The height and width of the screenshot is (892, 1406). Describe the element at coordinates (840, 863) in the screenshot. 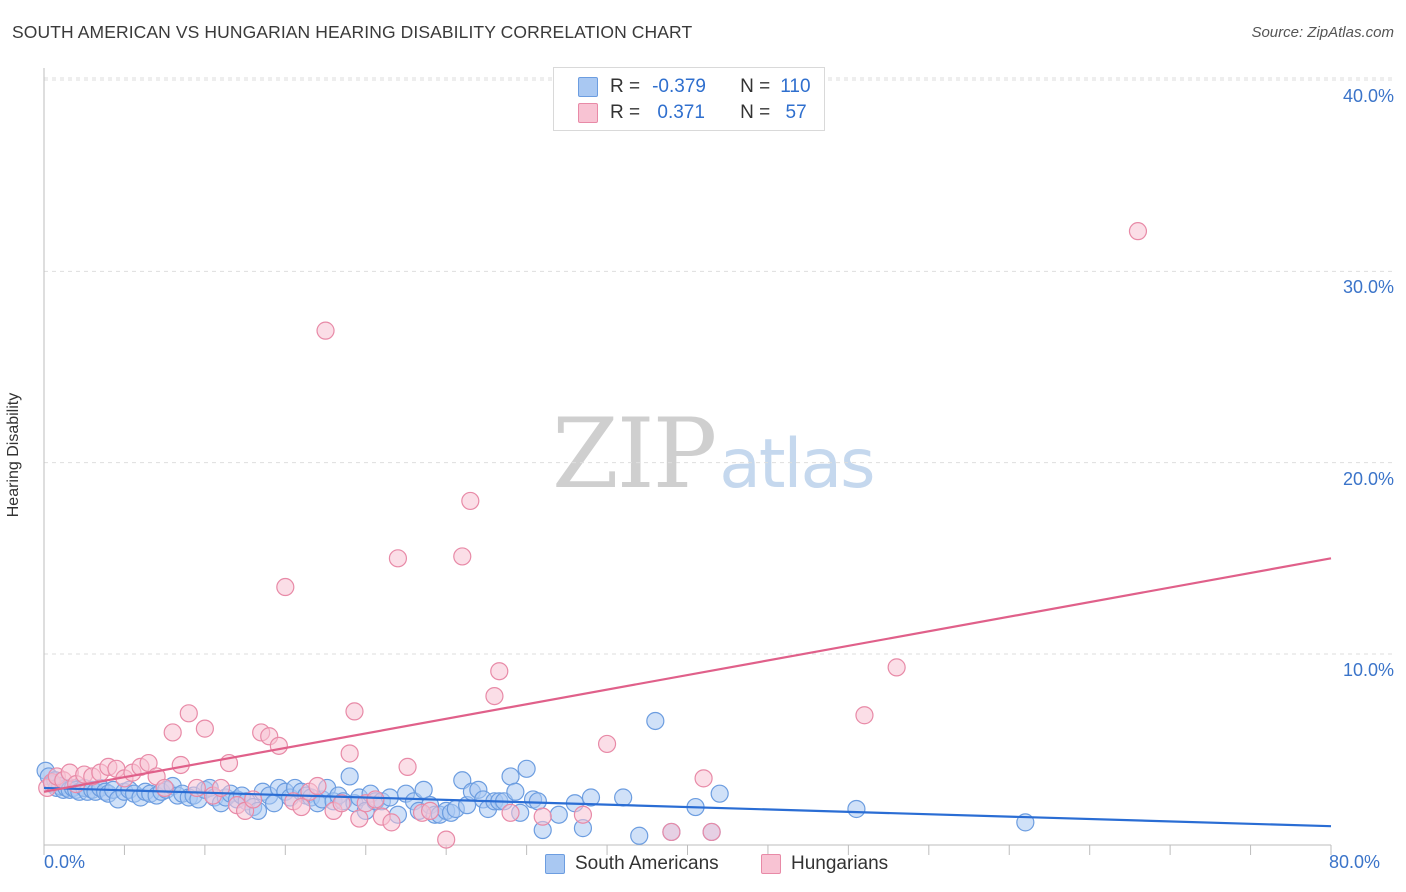

I see `hungarians-label: Hungarians` at that location.